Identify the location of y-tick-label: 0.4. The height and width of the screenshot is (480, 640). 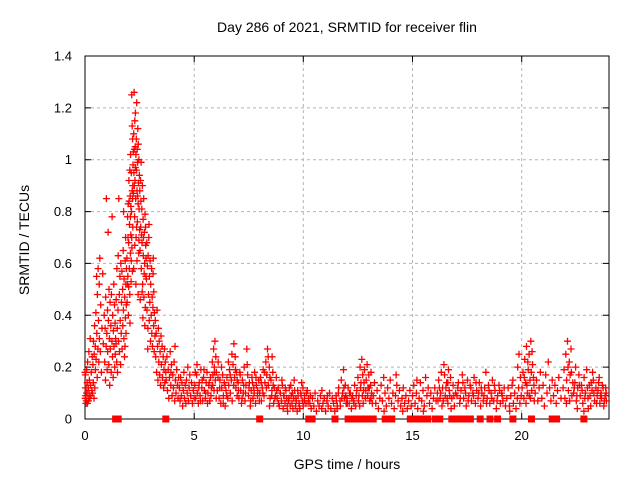
(63, 315).